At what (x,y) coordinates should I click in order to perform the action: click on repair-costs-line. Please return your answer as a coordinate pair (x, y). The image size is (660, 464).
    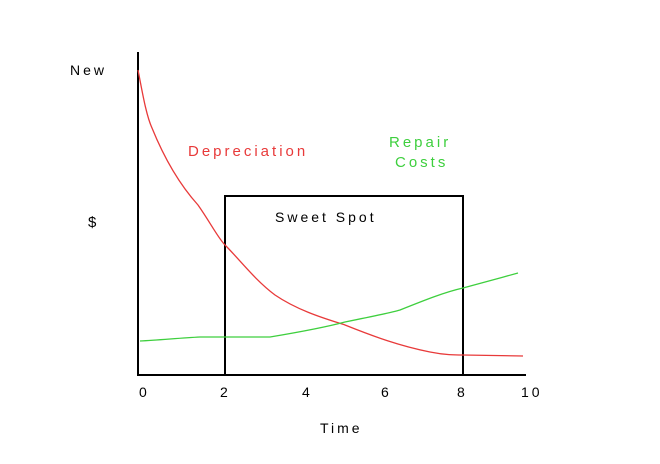
    Looking at the image, I should click on (329, 307).